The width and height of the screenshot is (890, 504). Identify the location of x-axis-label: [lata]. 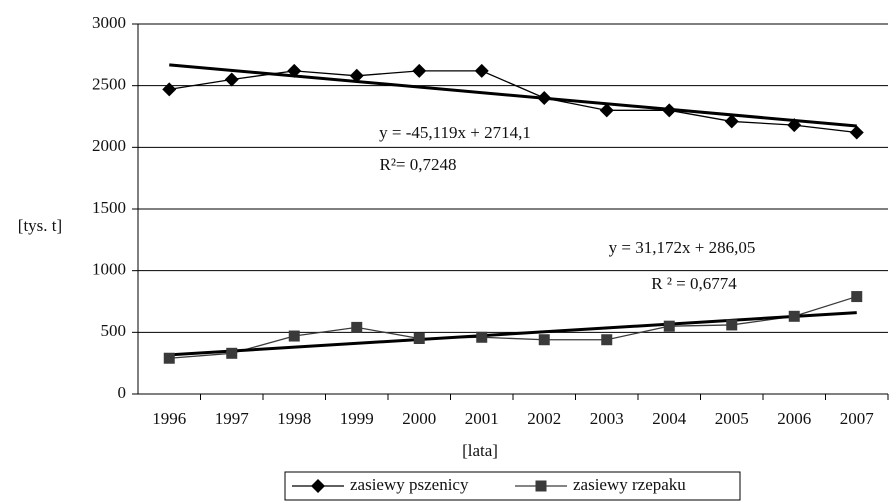
(480, 450).